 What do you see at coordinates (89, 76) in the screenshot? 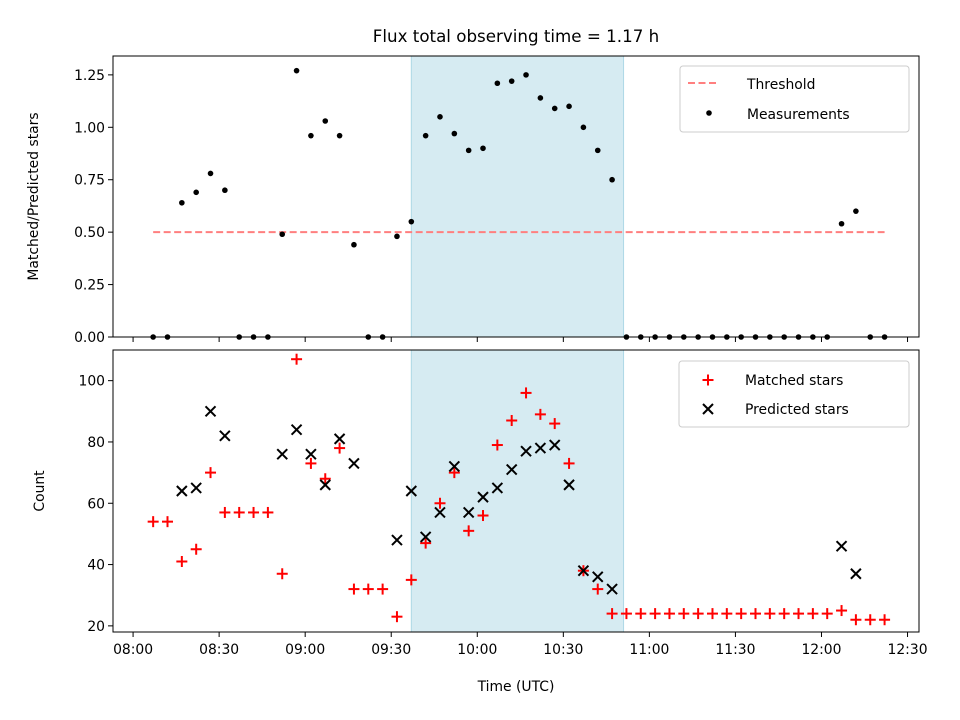
I see `y-tick-label: 1.25` at bounding box center [89, 76].